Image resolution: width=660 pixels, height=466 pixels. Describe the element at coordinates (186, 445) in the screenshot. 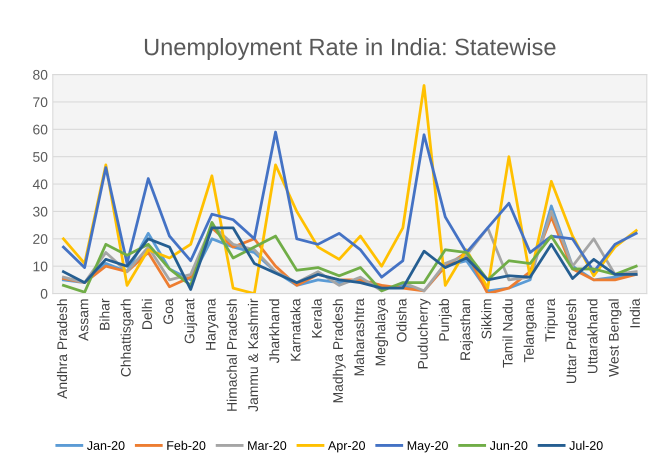

I see `legend-label: Feb-20` at that location.